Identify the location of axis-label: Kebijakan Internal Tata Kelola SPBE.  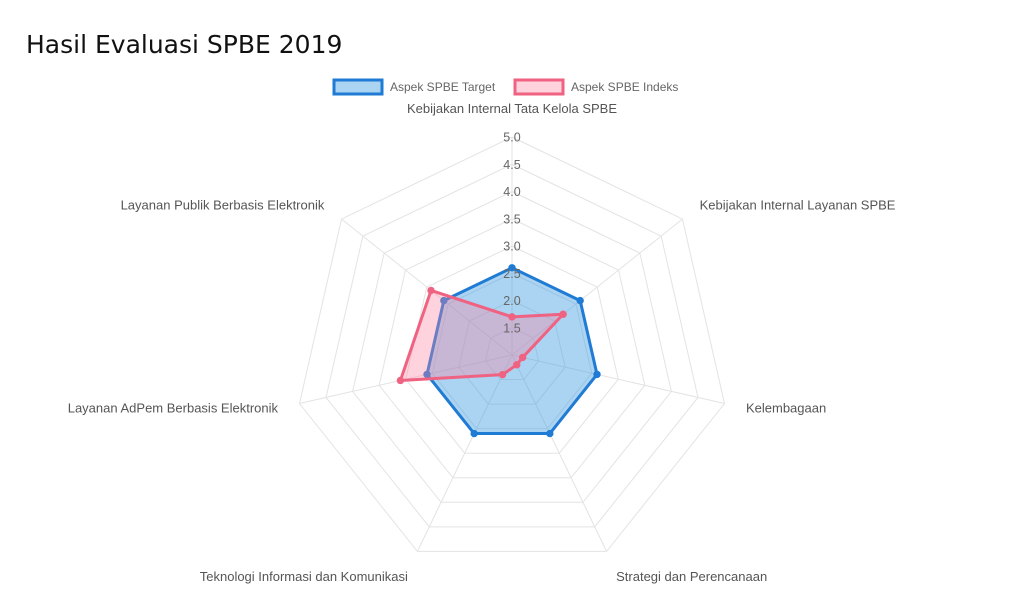
(512, 108).